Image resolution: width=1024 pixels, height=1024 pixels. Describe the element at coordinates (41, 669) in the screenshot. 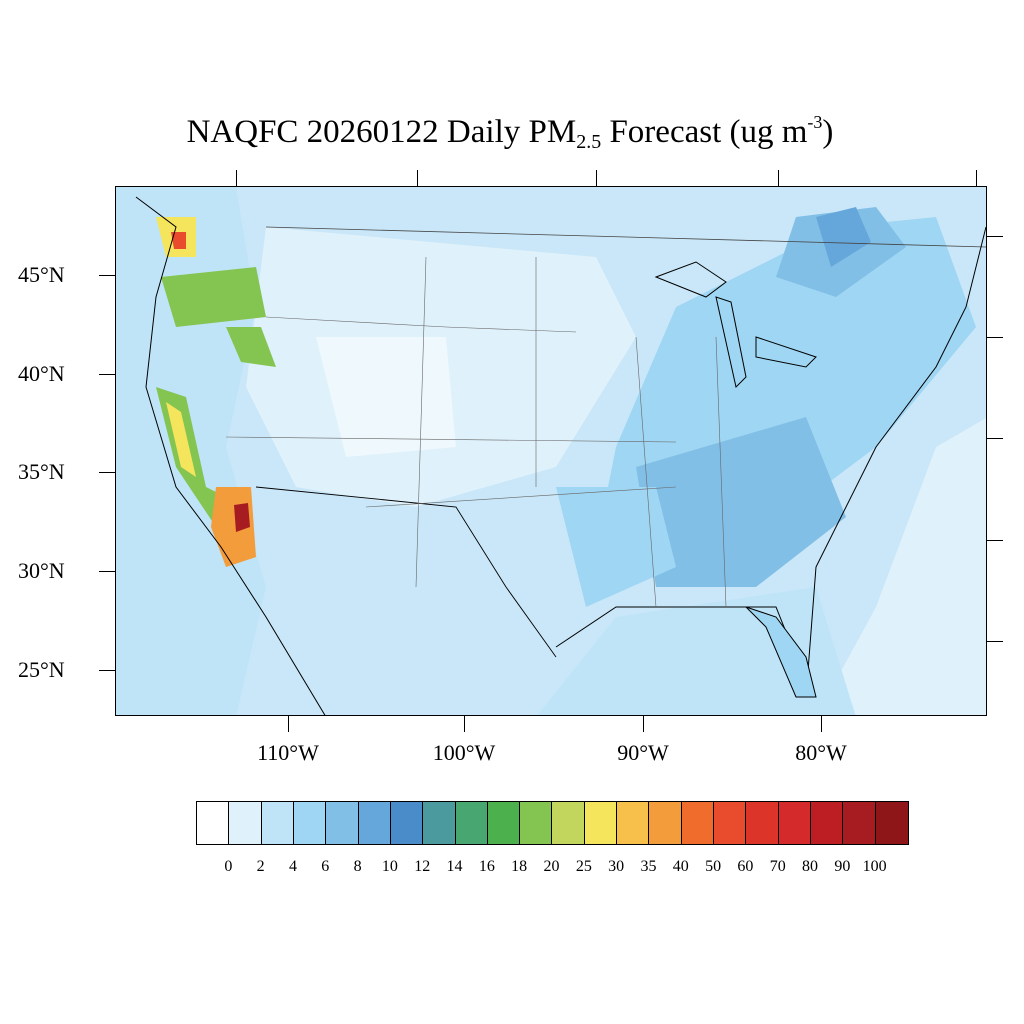

I see `lat-label-25: 25°N` at that location.